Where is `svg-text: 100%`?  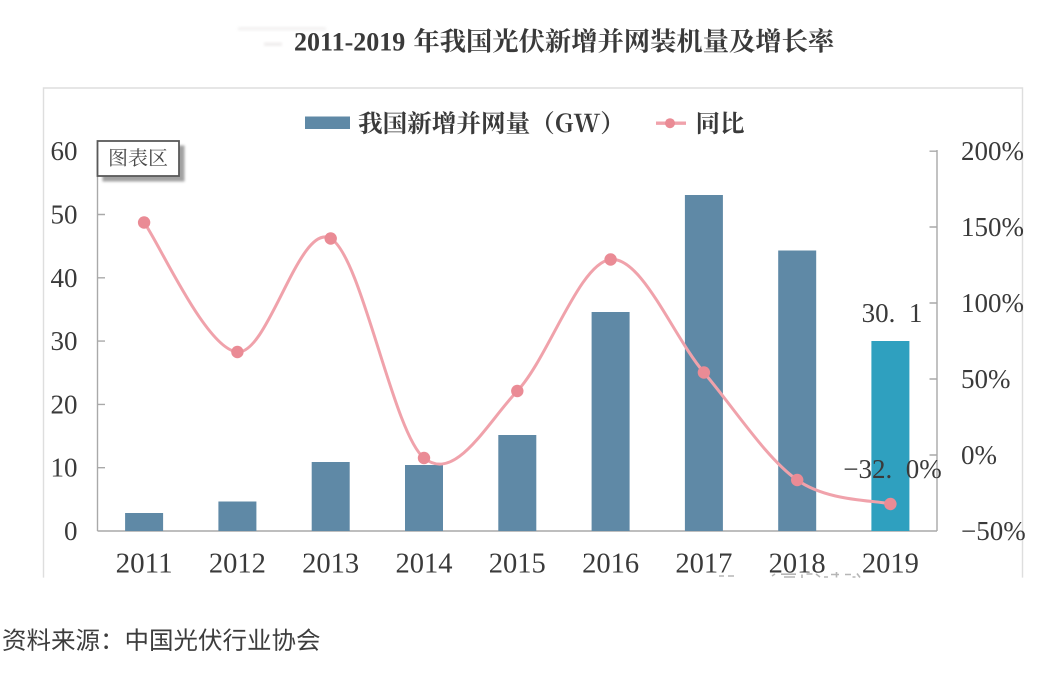
svg-text: 100% is located at coordinates (992, 303).